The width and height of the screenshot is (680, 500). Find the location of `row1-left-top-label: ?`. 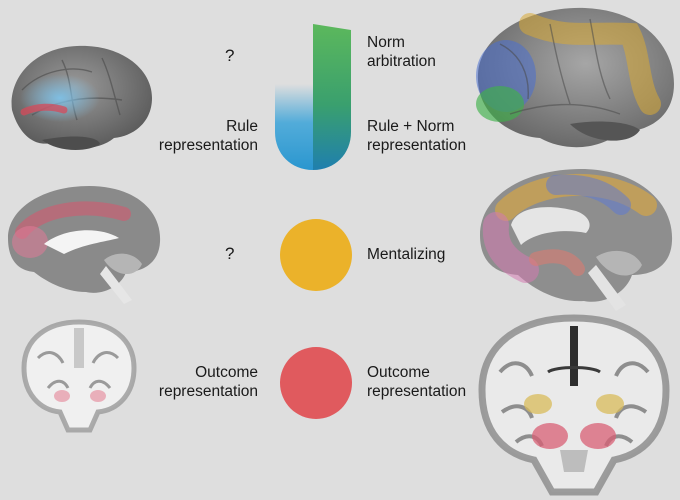

row1-left-top-label: ? is located at coordinates (230, 55).